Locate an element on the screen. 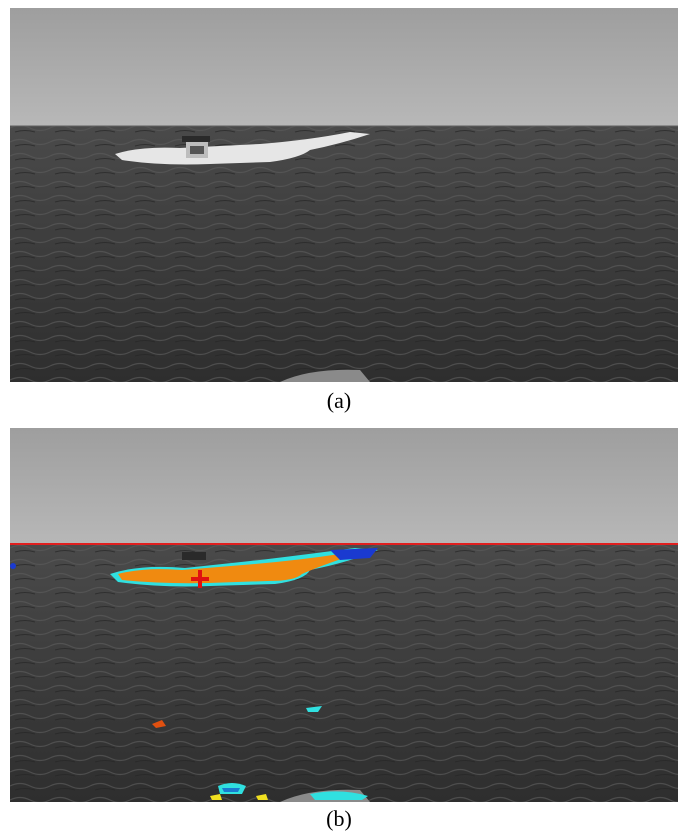  boat-segmentation is located at coordinates (244, 567).